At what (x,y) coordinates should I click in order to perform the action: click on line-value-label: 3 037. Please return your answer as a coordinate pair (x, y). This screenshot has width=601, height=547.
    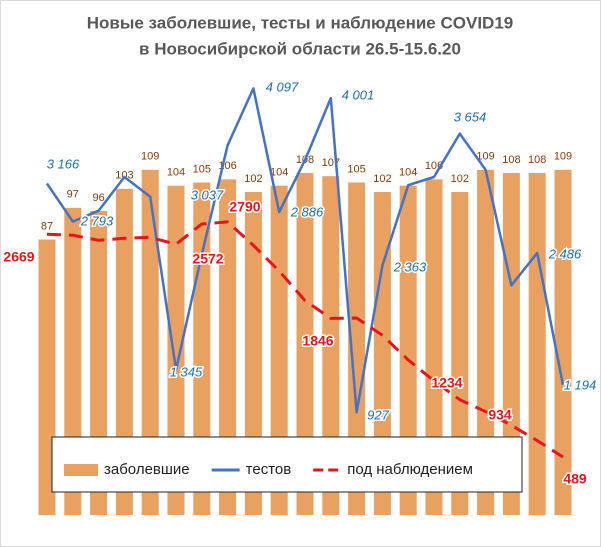
    Looking at the image, I should click on (207, 194).